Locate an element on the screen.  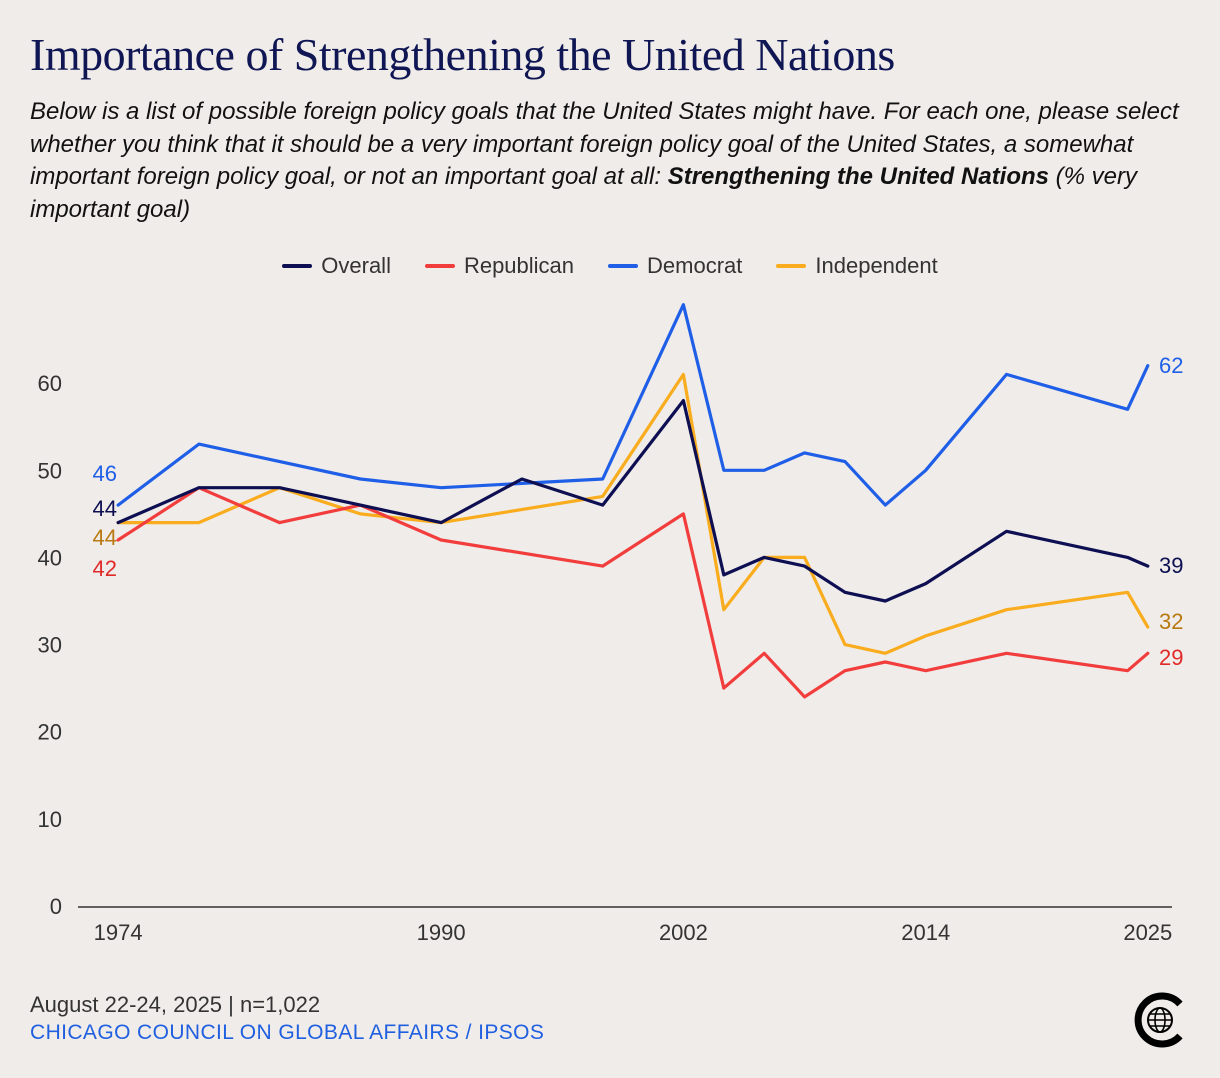
council-globe-logo-icon is located at coordinates (1158, 1020).